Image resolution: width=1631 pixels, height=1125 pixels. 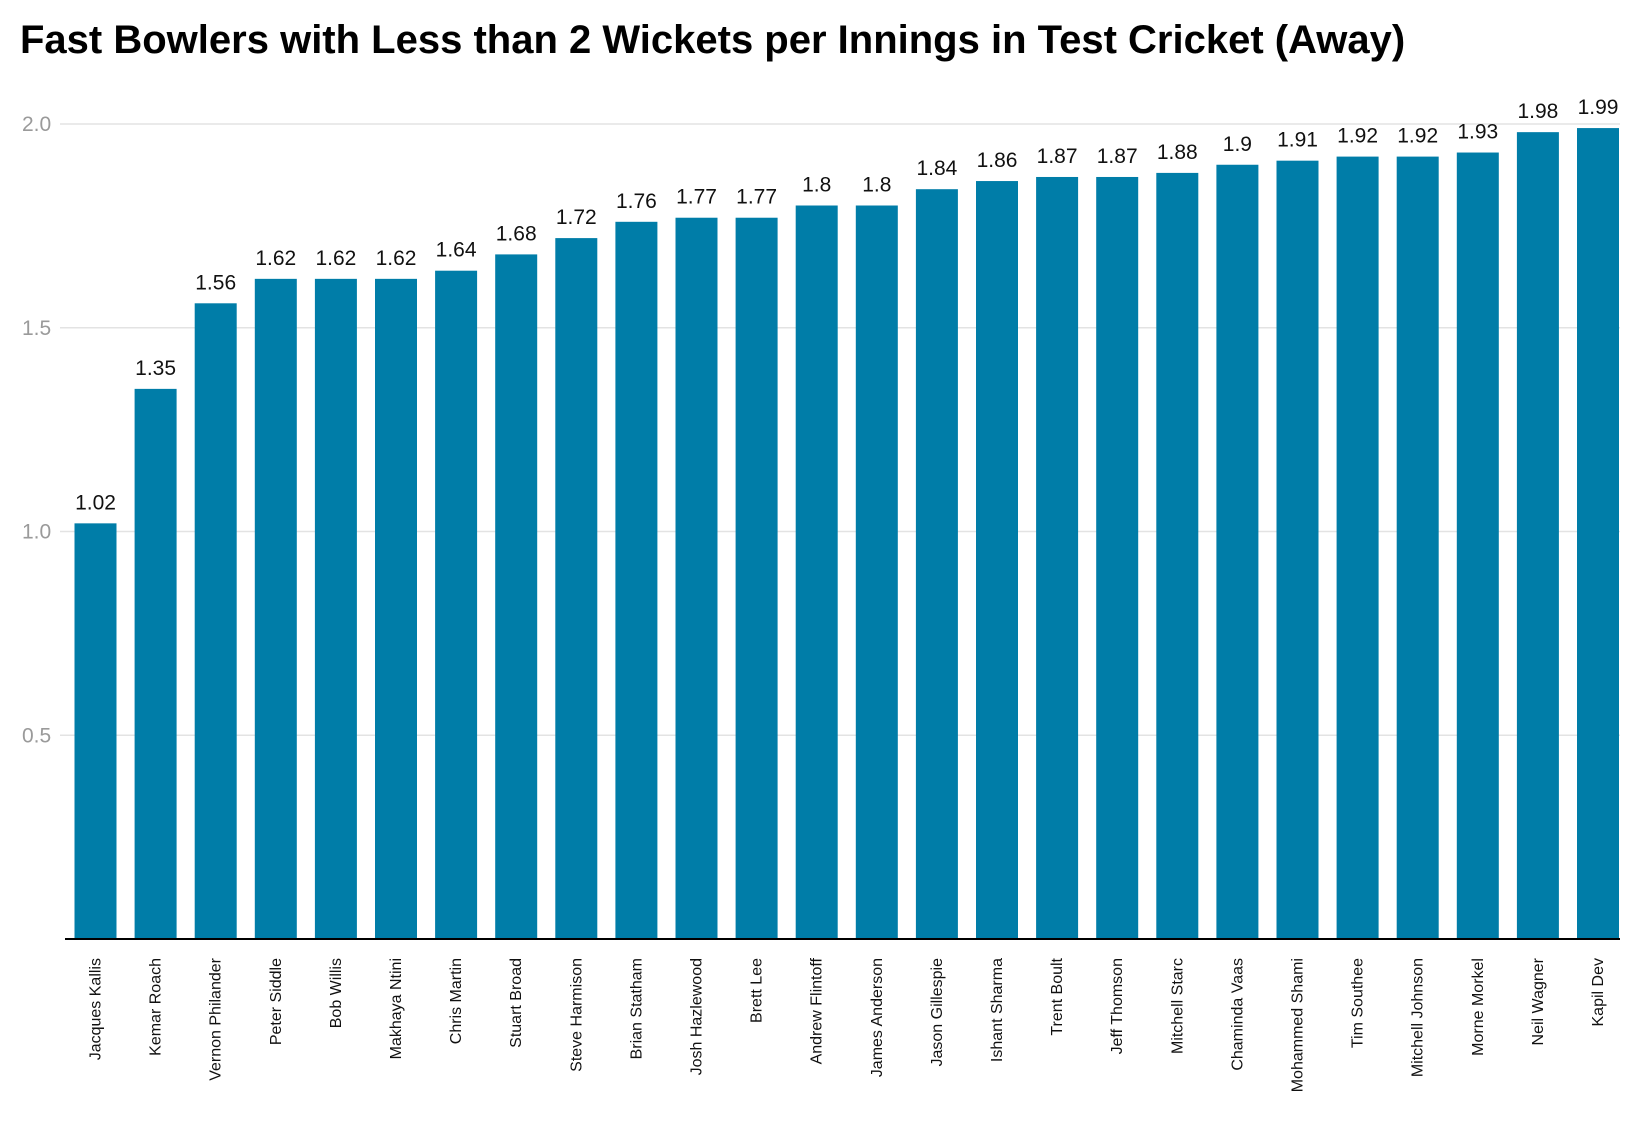 I want to click on x-tick-label: James Anderson, so click(x=877, y=1017).